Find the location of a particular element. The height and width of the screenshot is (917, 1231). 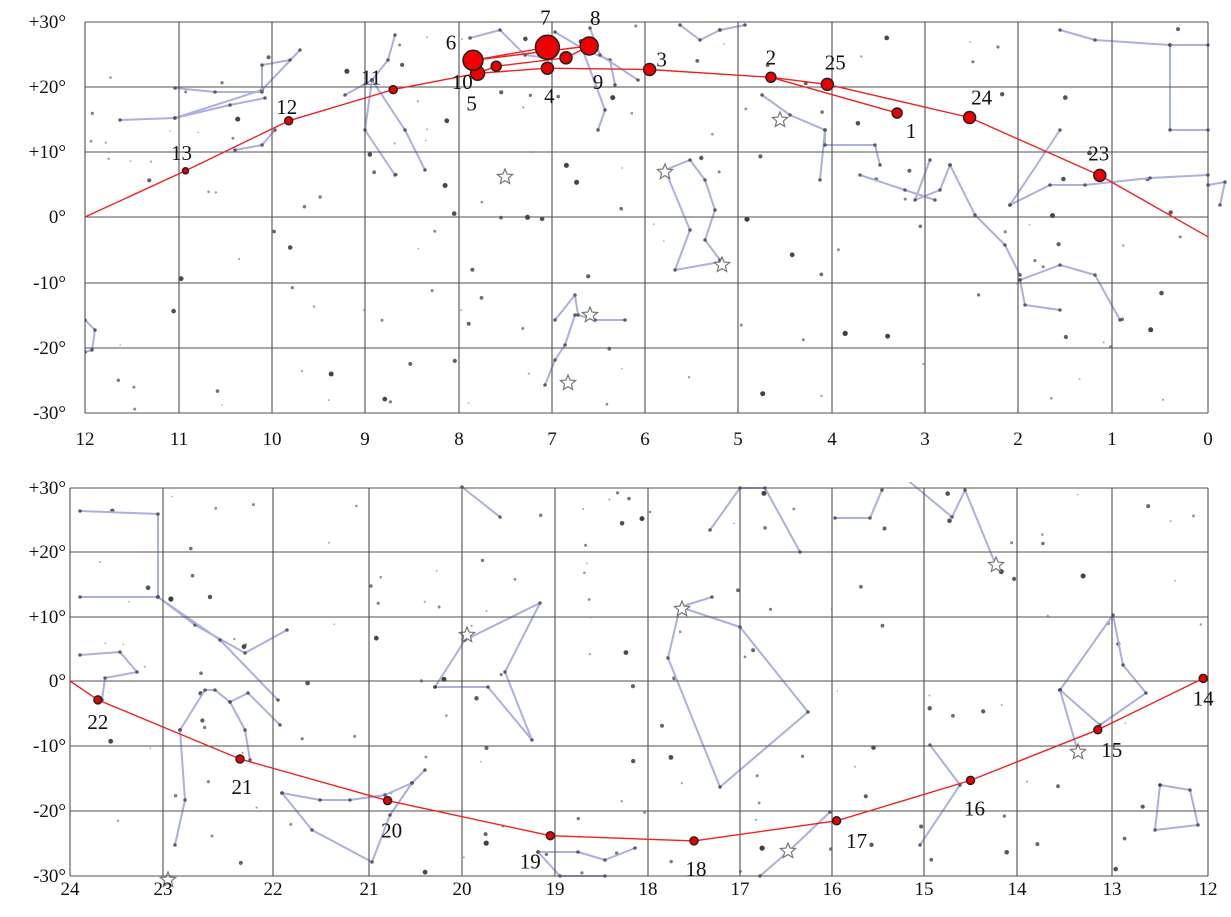

x-tick-label: 13 is located at coordinates (1112, 889).